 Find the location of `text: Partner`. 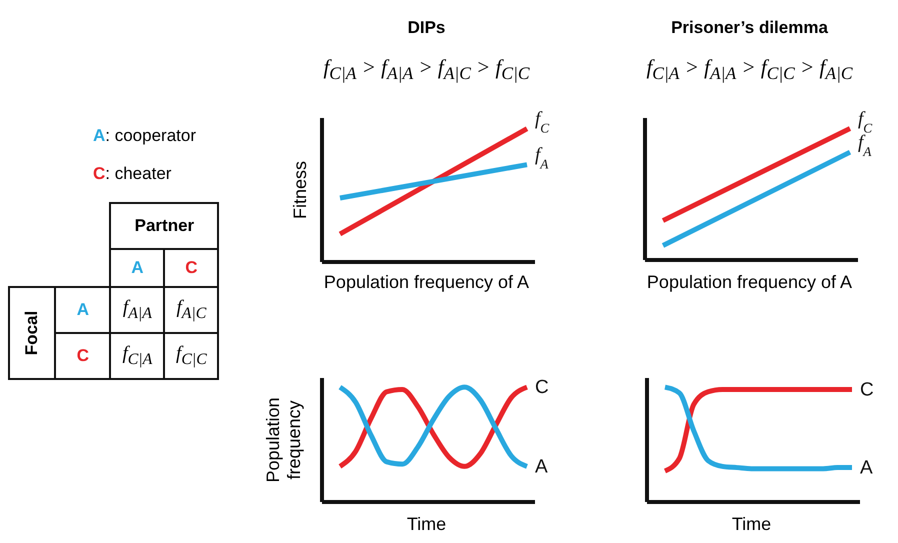

text: Partner is located at coordinates (164, 226).